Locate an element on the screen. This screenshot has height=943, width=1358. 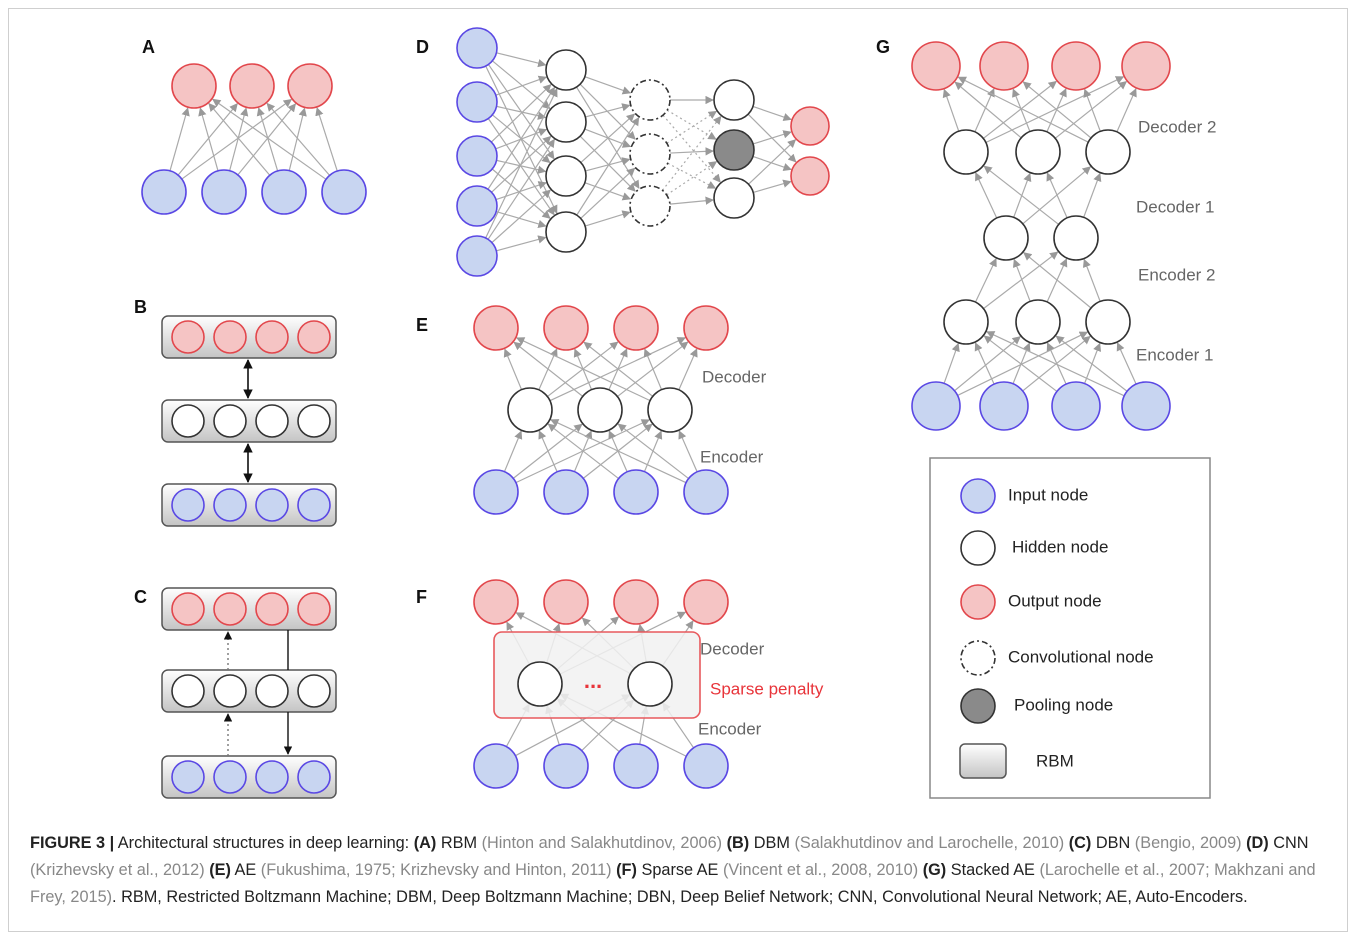
caption-name: DBN is located at coordinates (1113, 843).